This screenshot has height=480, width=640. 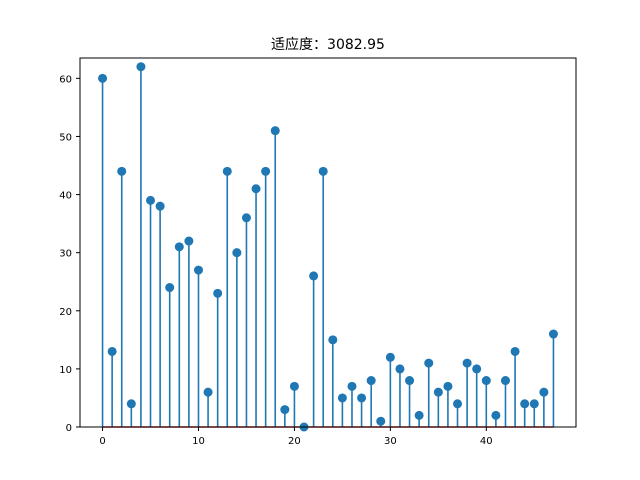 I want to click on y-tick-label: 50, so click(x=65, y=137).